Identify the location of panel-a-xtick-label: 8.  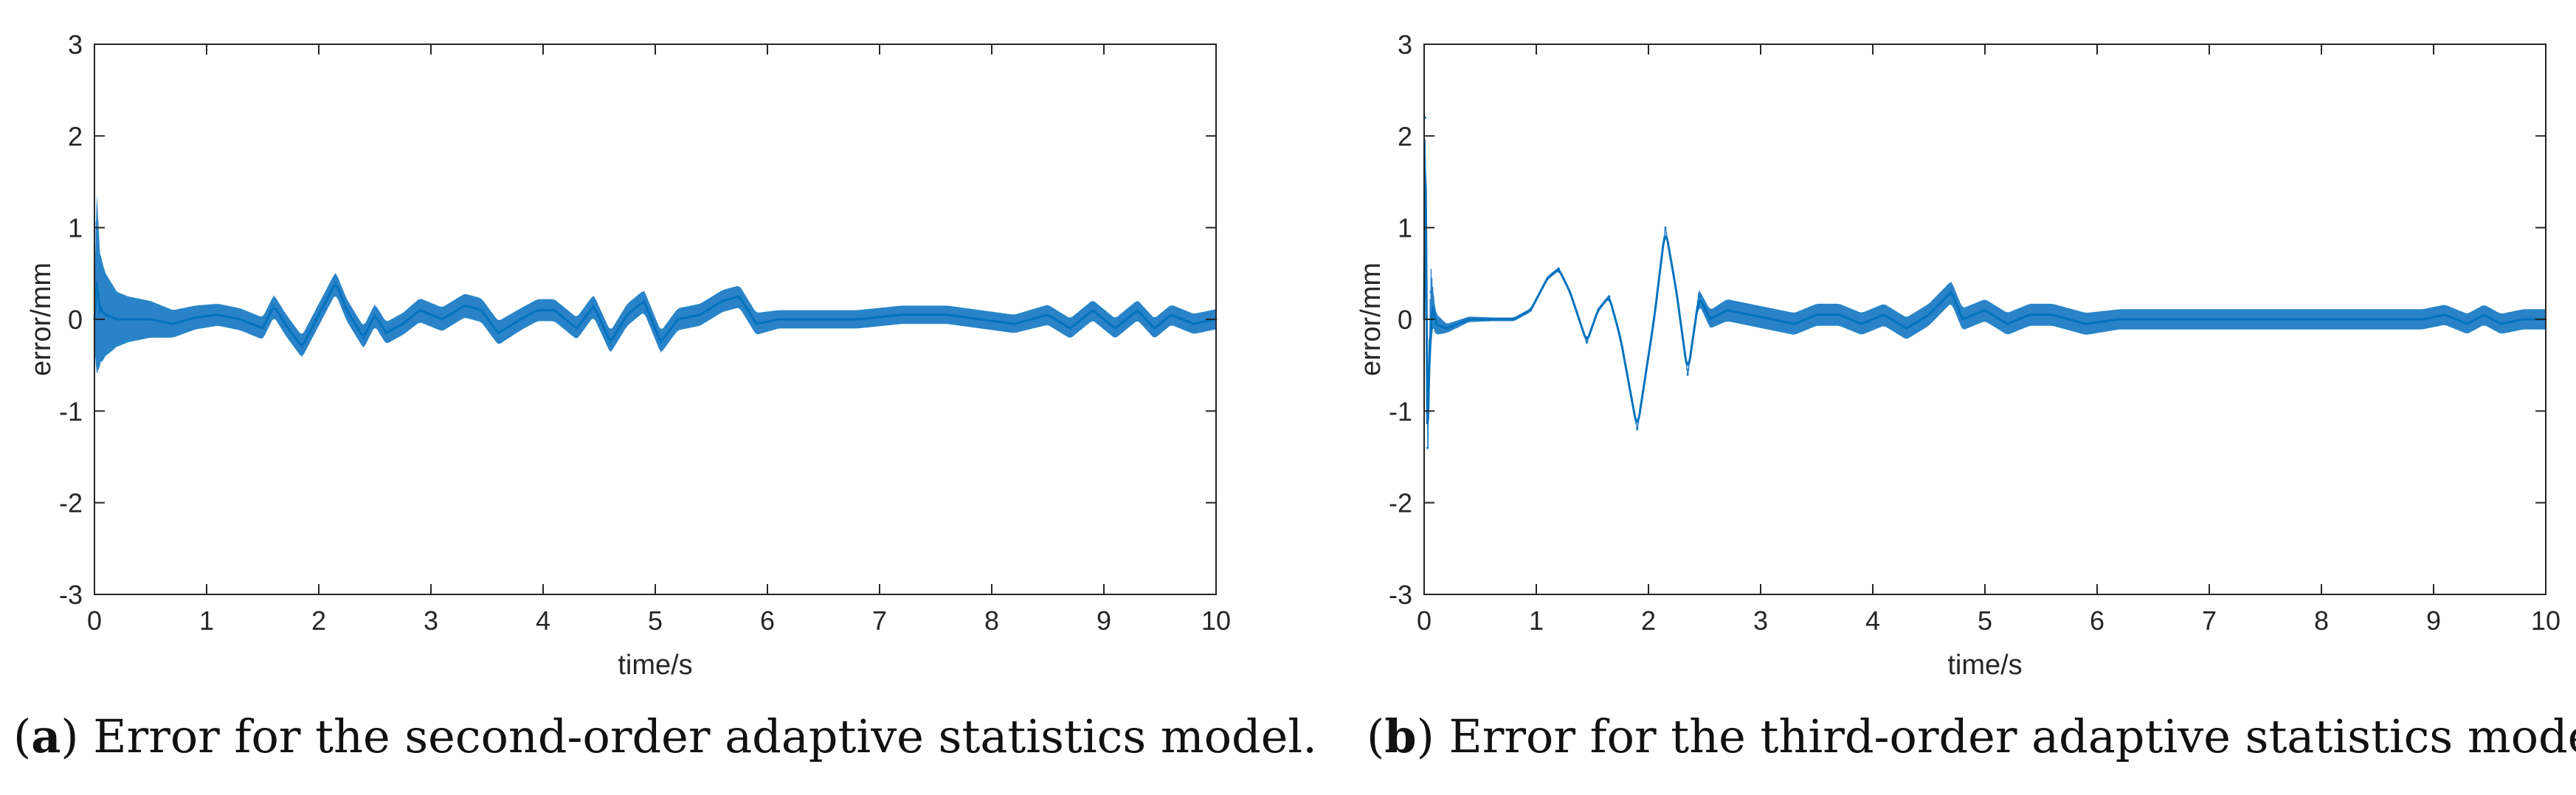
(991, 620).